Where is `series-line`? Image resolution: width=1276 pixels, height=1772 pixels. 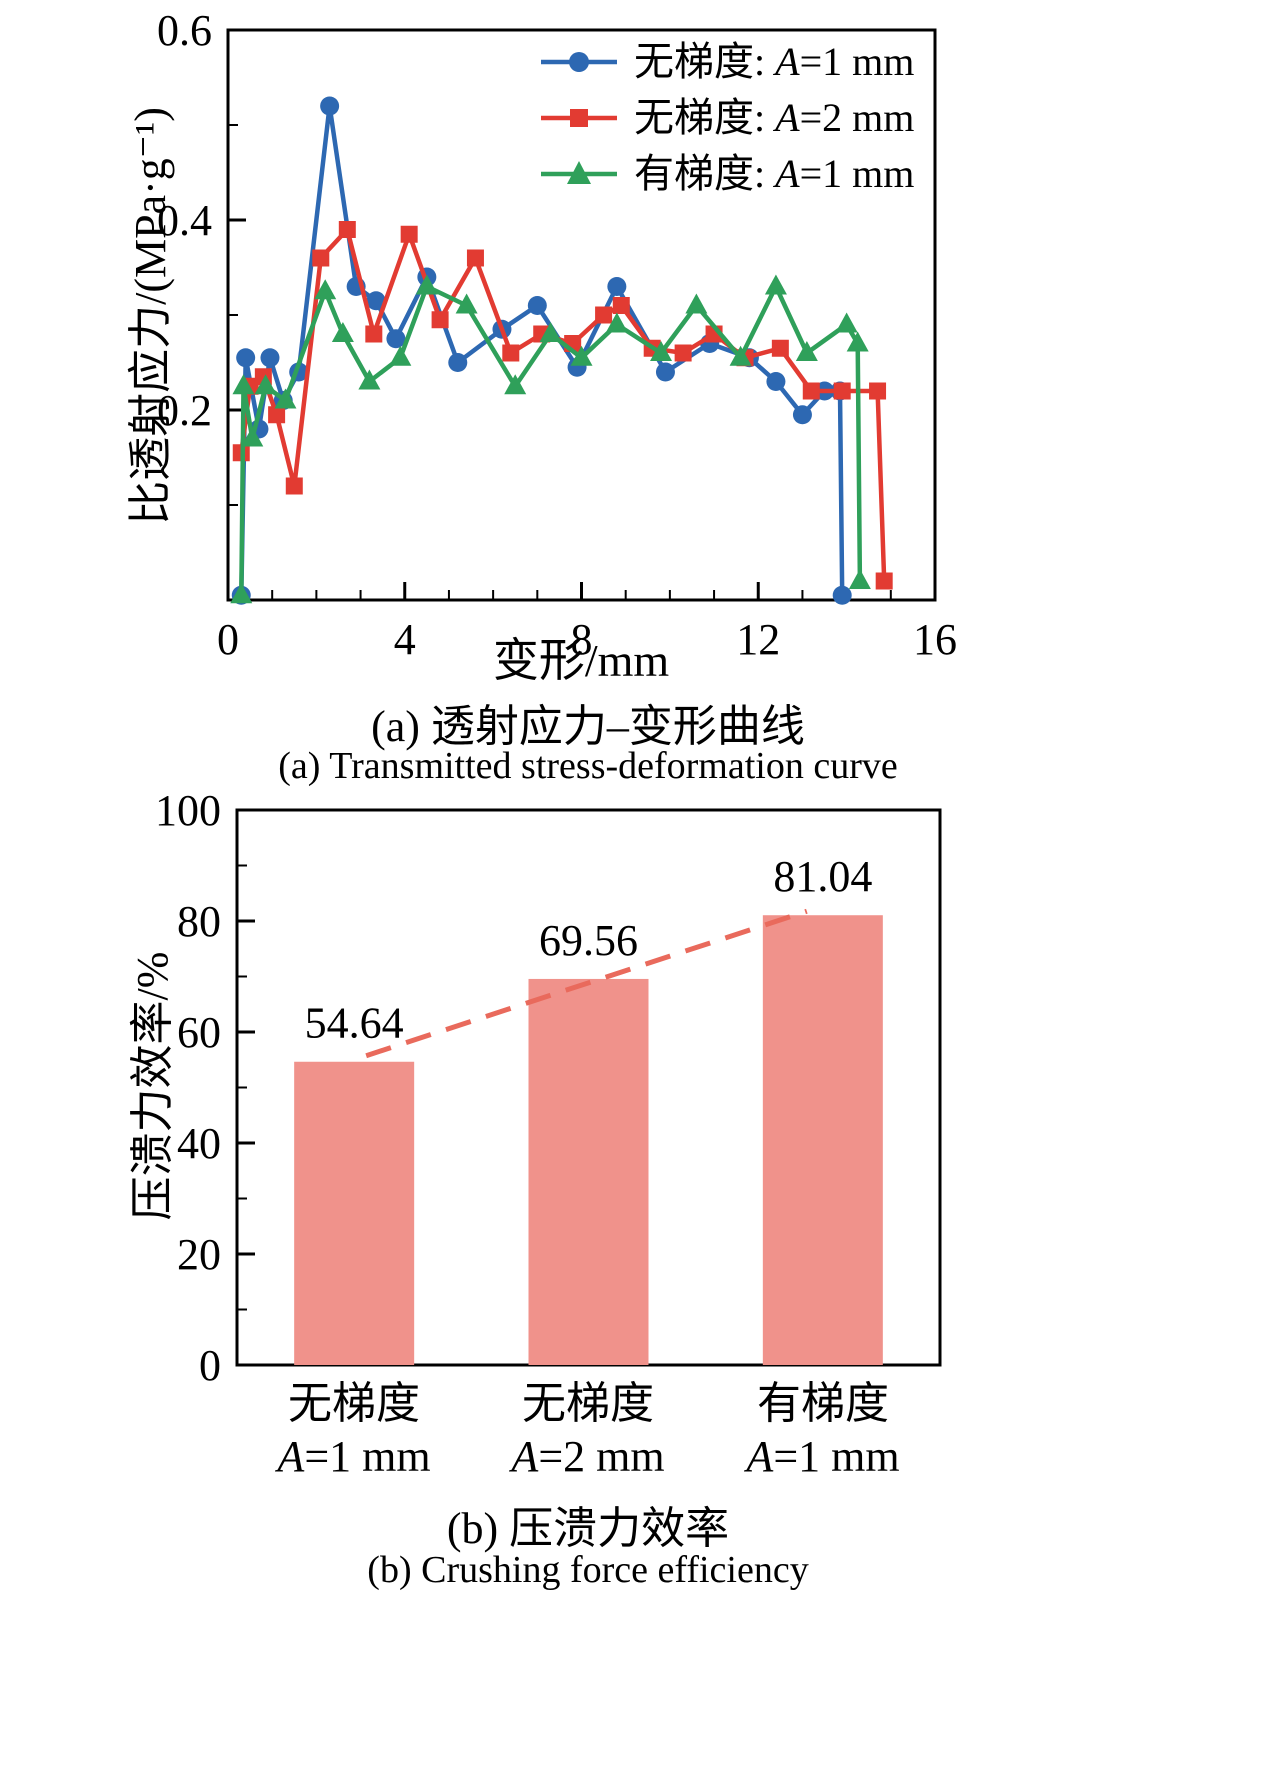
series-line is located at coordinates (563, 404).